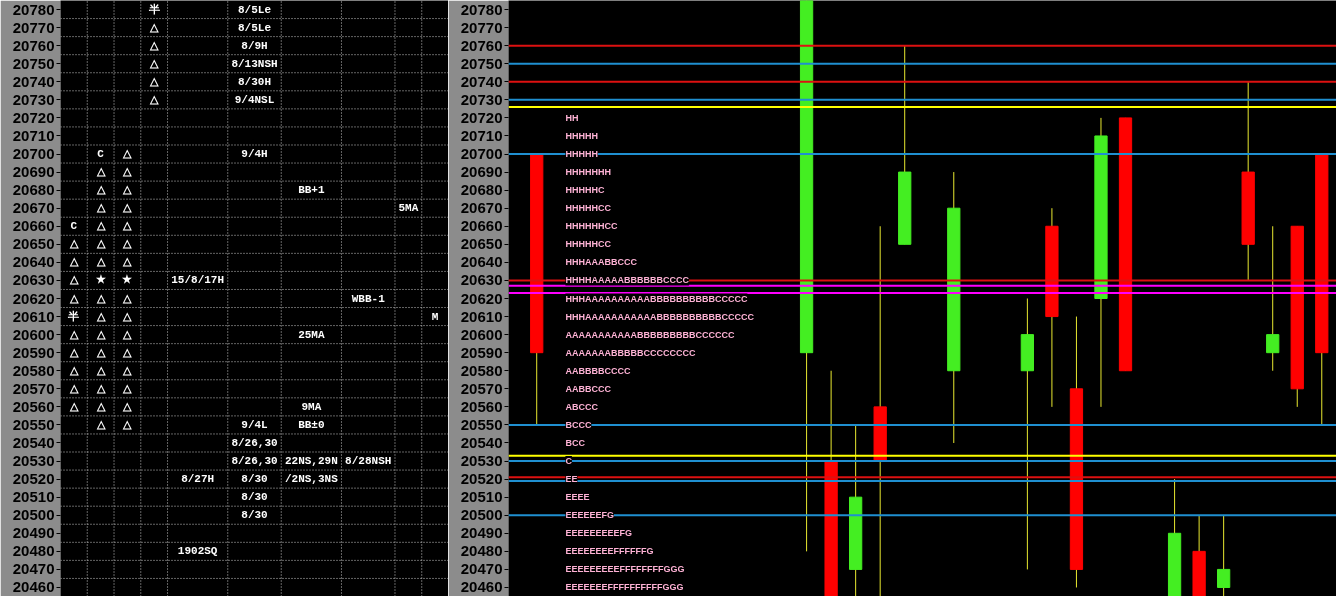  Describe the element at coordinates (650, 334) in the screenshot. I see `annotation: AAAAAAAAAAABBBBBBBBBCCCCCC` at that location.